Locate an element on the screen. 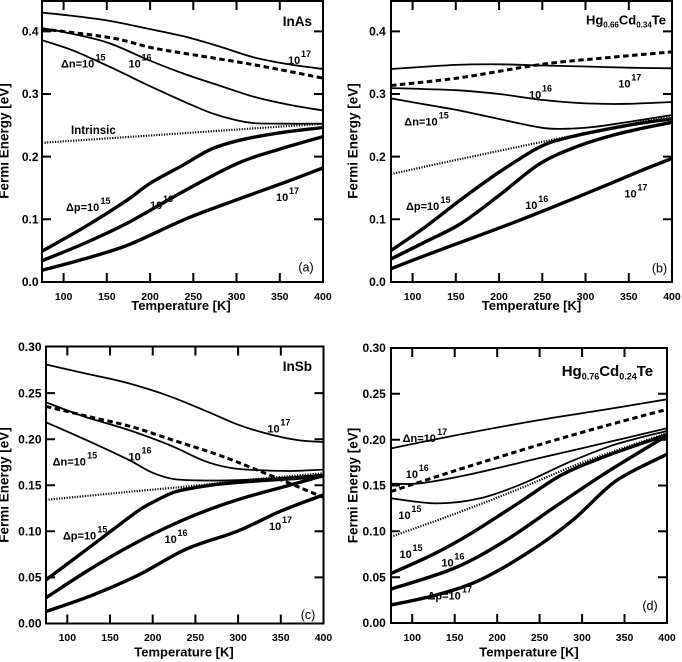 This screenshot has width=682, height=662. svg-text: (b) is located at coordinates (659, 269).